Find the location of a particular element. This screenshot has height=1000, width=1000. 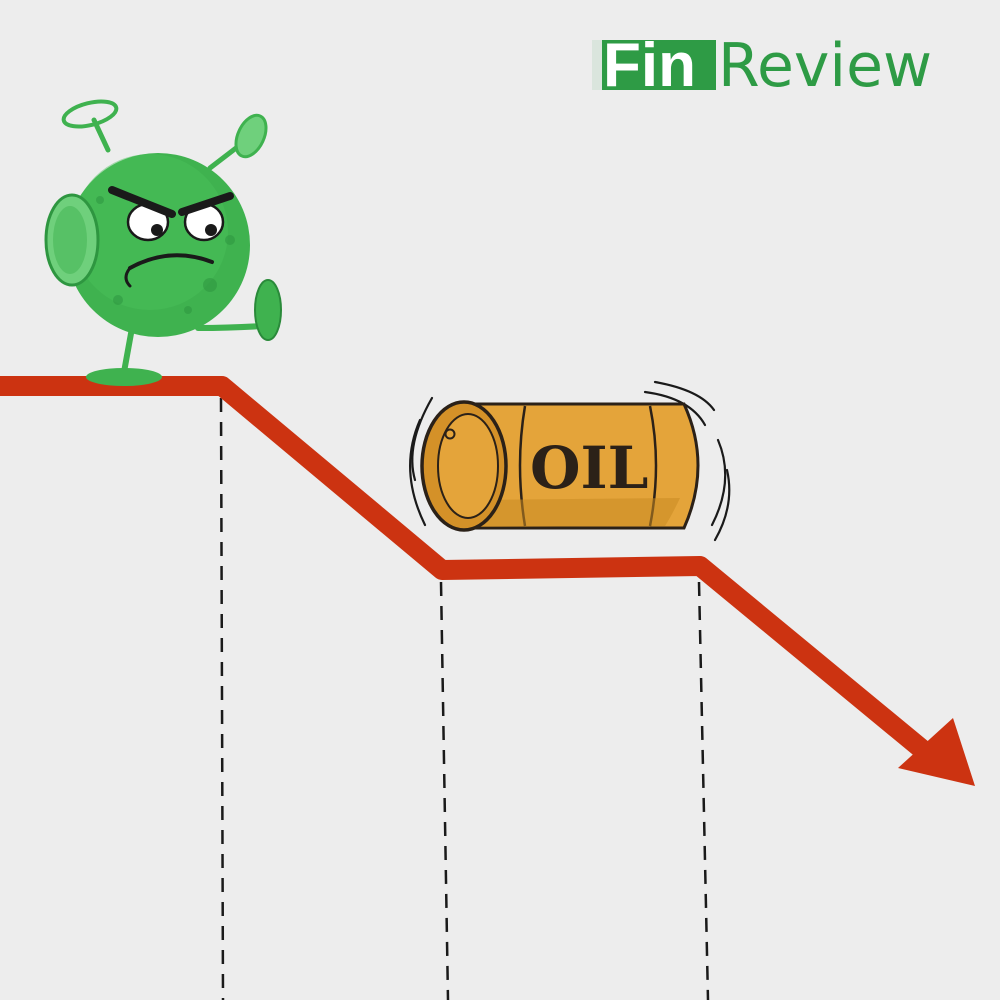

barrel-bung is located at coordinates (450, 434).